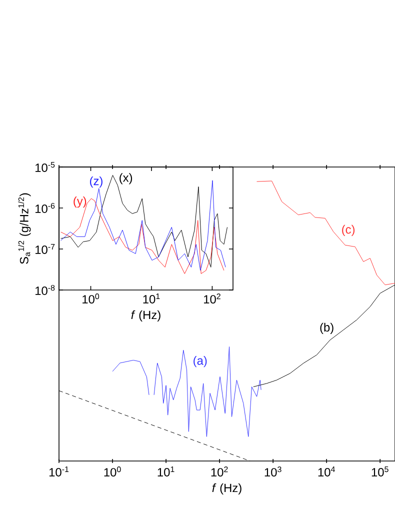 The image size is (395, 511). Describe the element at coordinates (96, 182) in the screenshot. I see `annotation: (z)` at that location.